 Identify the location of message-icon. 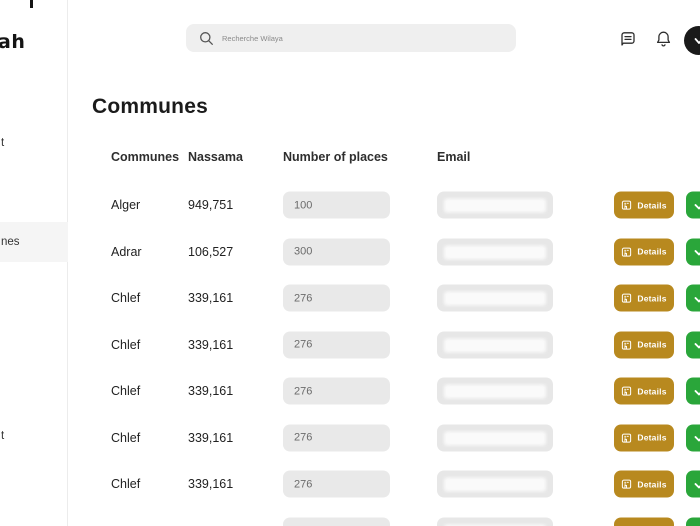
(628, 39).